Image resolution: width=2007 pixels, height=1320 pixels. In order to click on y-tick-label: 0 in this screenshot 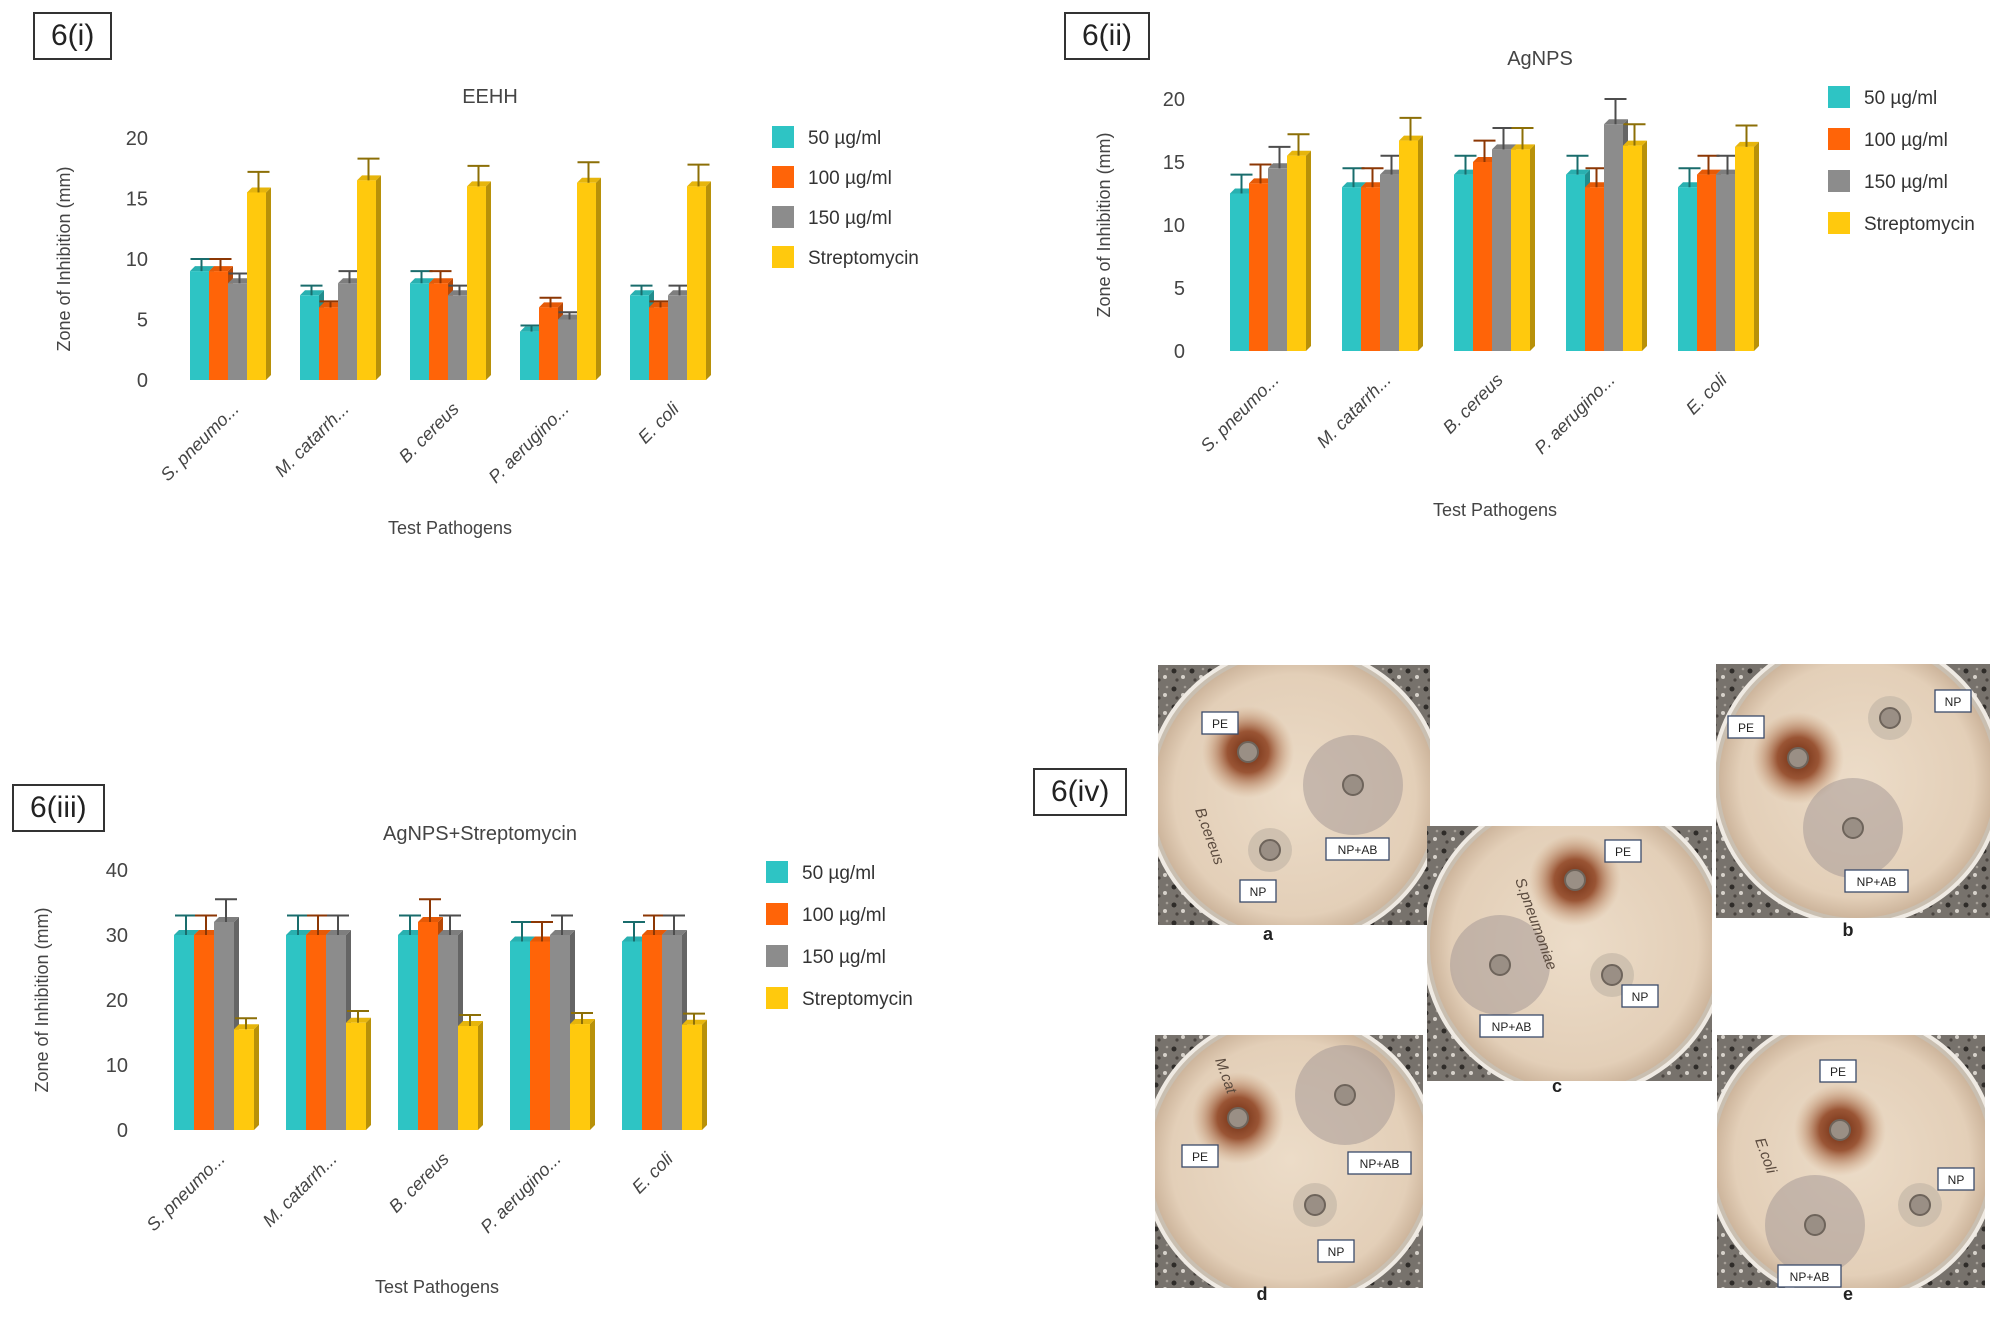, I will do `click(1179, 352)`.